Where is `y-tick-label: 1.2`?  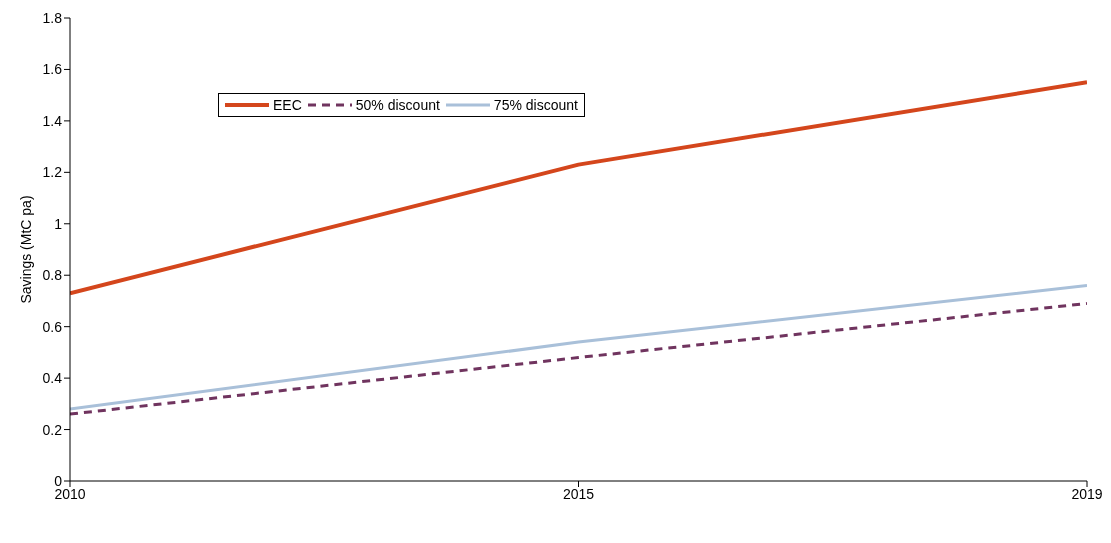
y-tick-label: 1.2 is located at coordinates (52, 172).